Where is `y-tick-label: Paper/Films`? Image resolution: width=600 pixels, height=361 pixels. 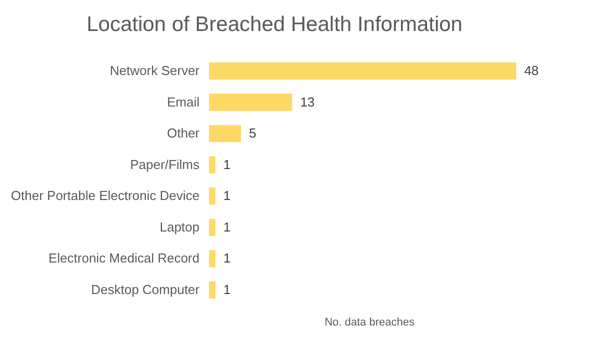
y-tick-label: Paper/Films is located at coordinates (165, 164).